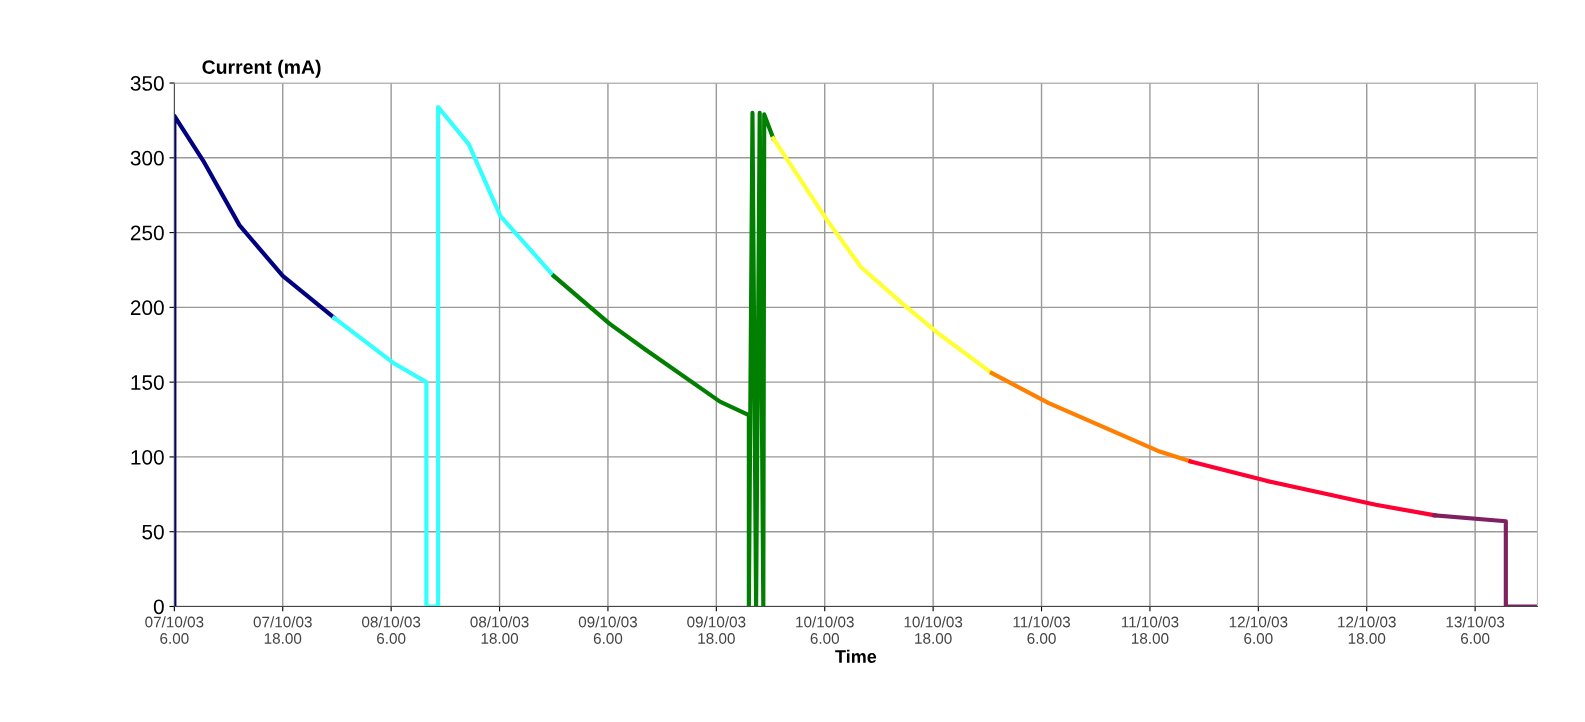 Image resolution: width=1585 pixels, height=722 pixels. Describe the element at coordinates (1367, 630) in the screenshot. I see `x-tick-label: 12/10/03 18.00` at that location.